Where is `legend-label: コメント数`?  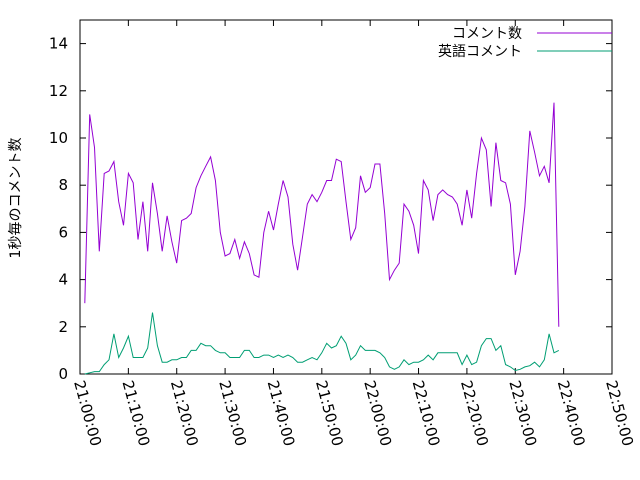 legend-label: コメント数 is located at coordinates (487, 34).